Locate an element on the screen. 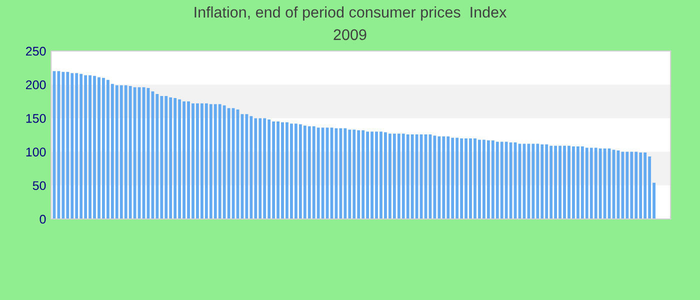 This screenshot has height=300, width=700. y-tick-label: 150 is located at coordinates (36, 118).